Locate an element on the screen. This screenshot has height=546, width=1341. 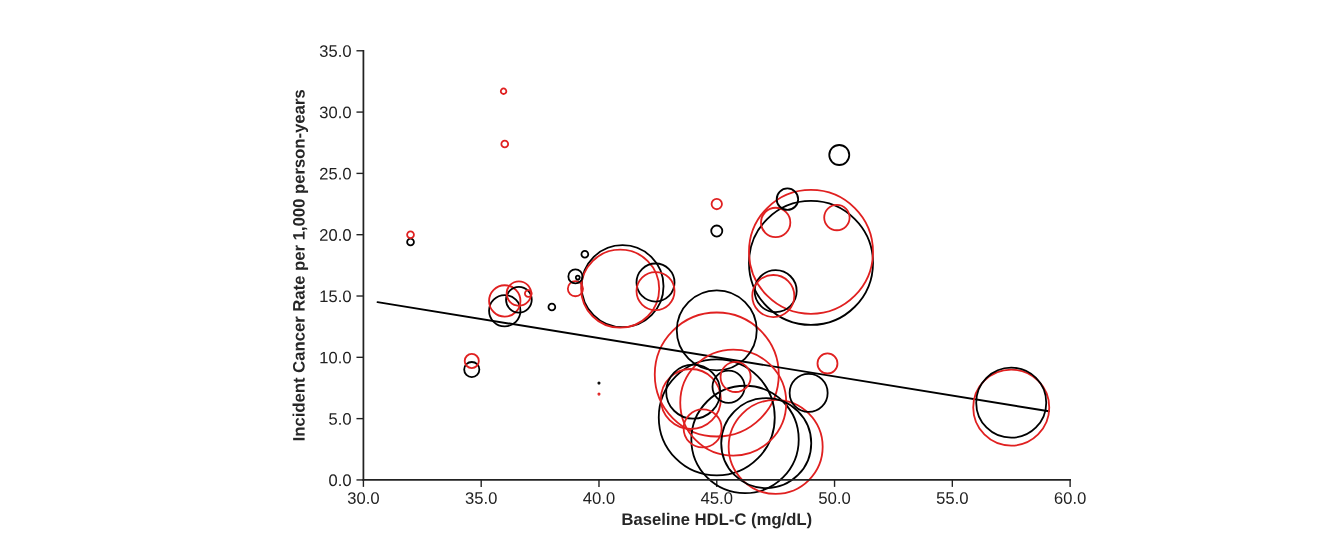
x-tick-label: 35.0 is located at coordinates (481, 498).